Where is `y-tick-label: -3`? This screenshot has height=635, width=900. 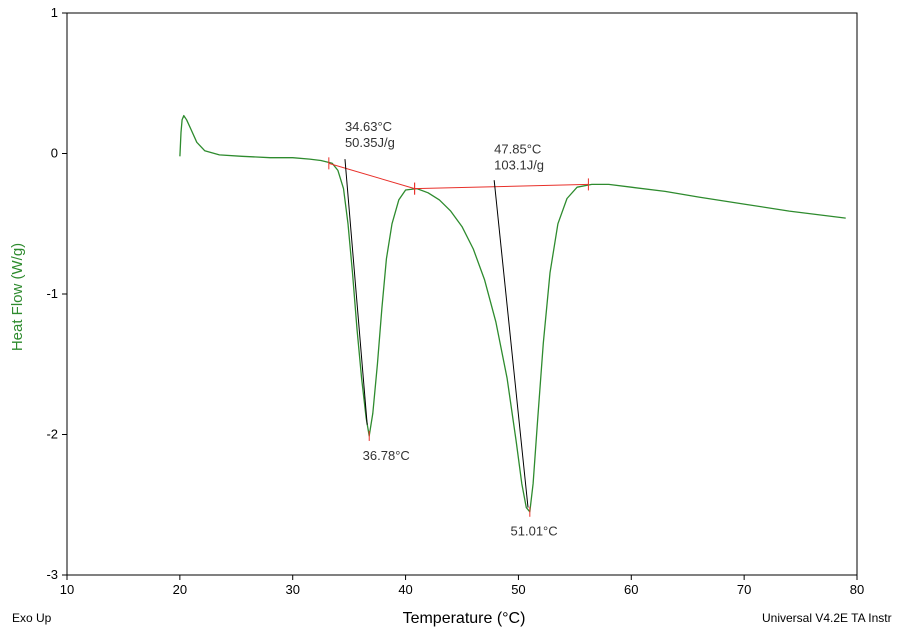 y-tick-label: -3 is located at coordinates (52, 574).